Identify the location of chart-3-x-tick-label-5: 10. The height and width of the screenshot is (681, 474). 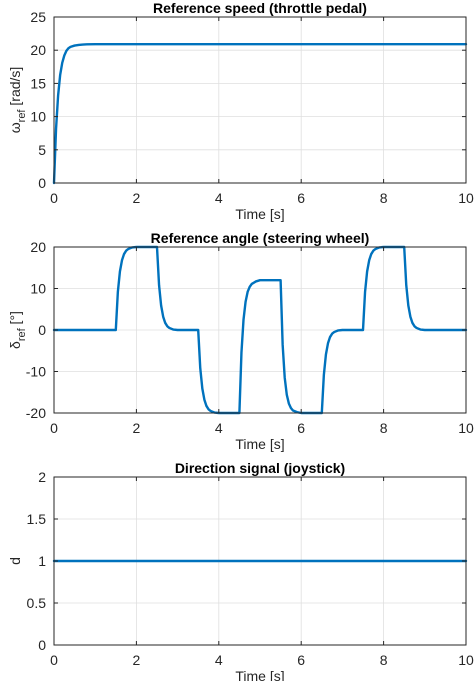
(466, 660).